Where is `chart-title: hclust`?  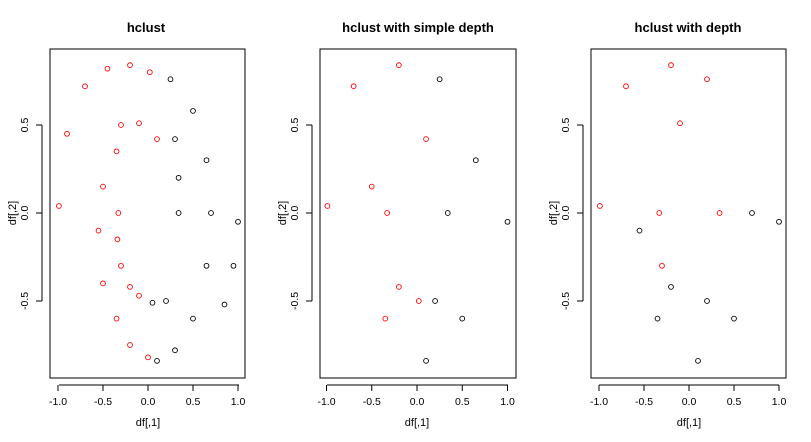 chart-title: hclust is located at coordinates (146, 27).